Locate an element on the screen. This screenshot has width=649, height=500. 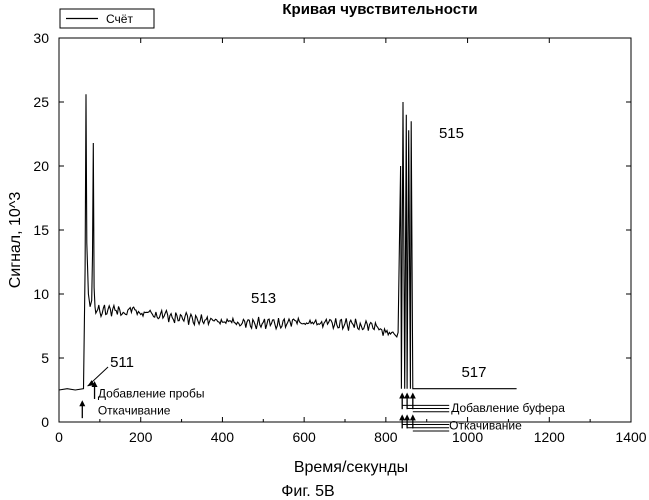
annotation-label: 515 is located at coordinates (451, 133).